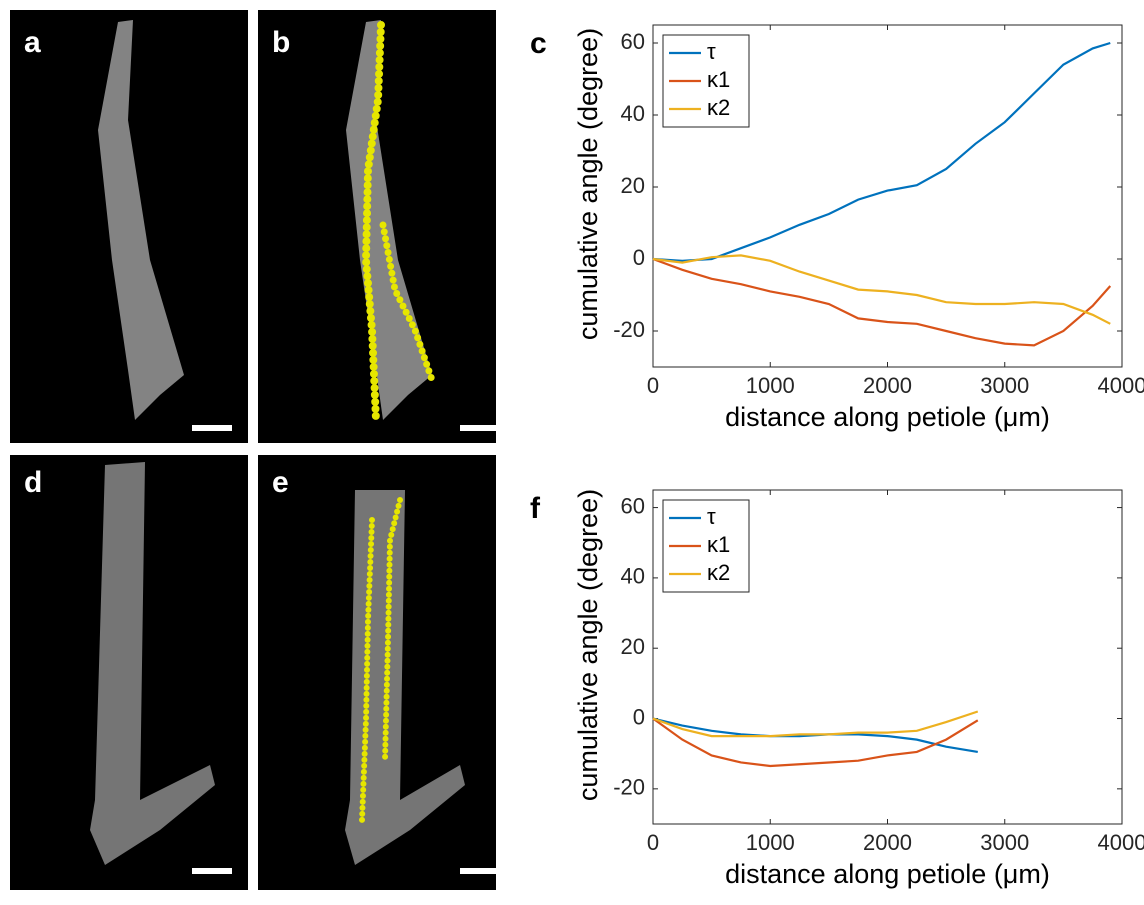  Describe the element at coordinates (281, 42) in the screenshot. I see `panel-label: b` at that location.